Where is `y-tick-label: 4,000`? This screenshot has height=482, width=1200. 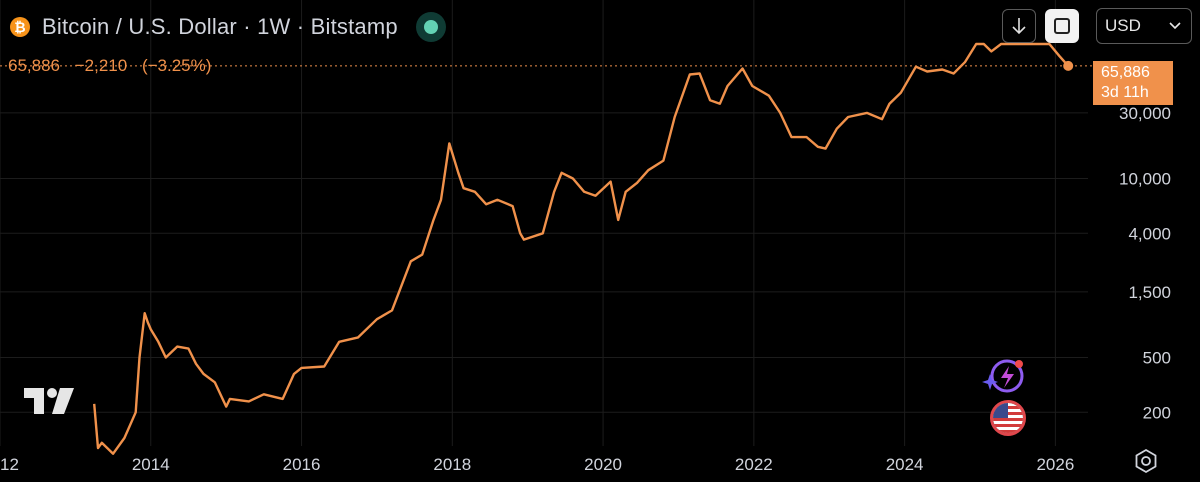
y-tick-label: 4,000 is located at coordinates (1149, 233).